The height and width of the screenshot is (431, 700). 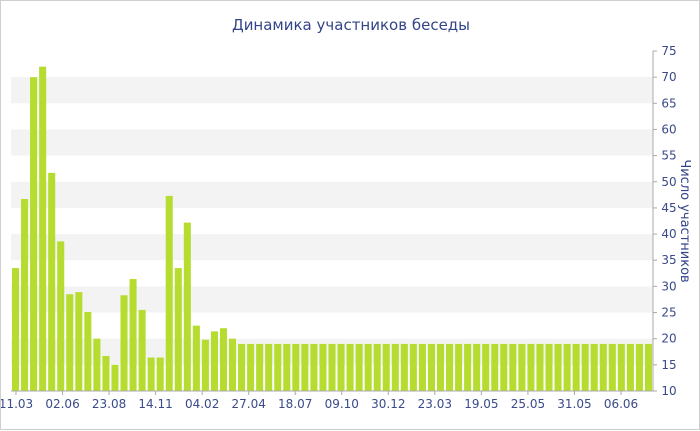 What do you see at coordinates (668, 339) in the screenshot?
I see `y-tick-label: 20` at bounding box center [668, 339].